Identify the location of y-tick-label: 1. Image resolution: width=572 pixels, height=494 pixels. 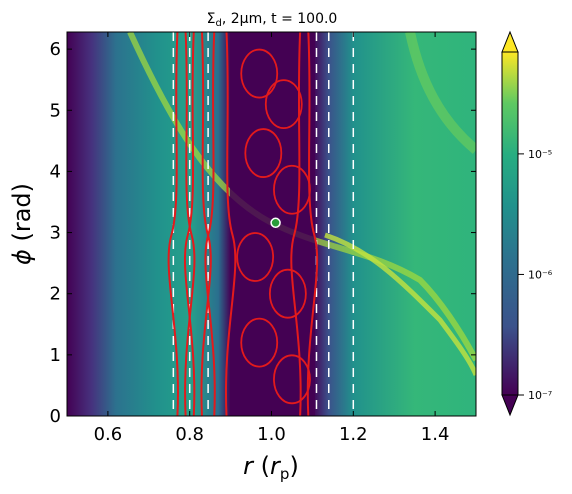
(55, 355).